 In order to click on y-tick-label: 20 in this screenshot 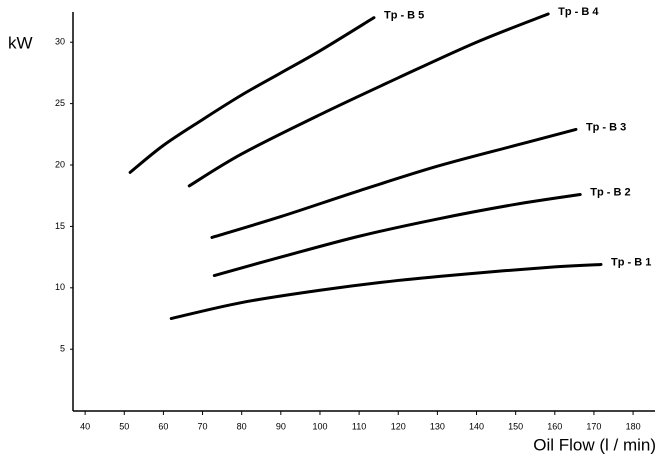, I will do `click(60, 164)`.